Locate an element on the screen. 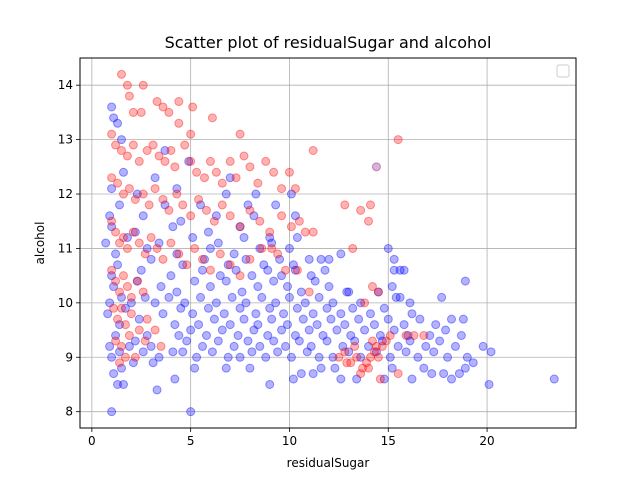  y-tick-label: 10 is located at coordinates (65, 303).